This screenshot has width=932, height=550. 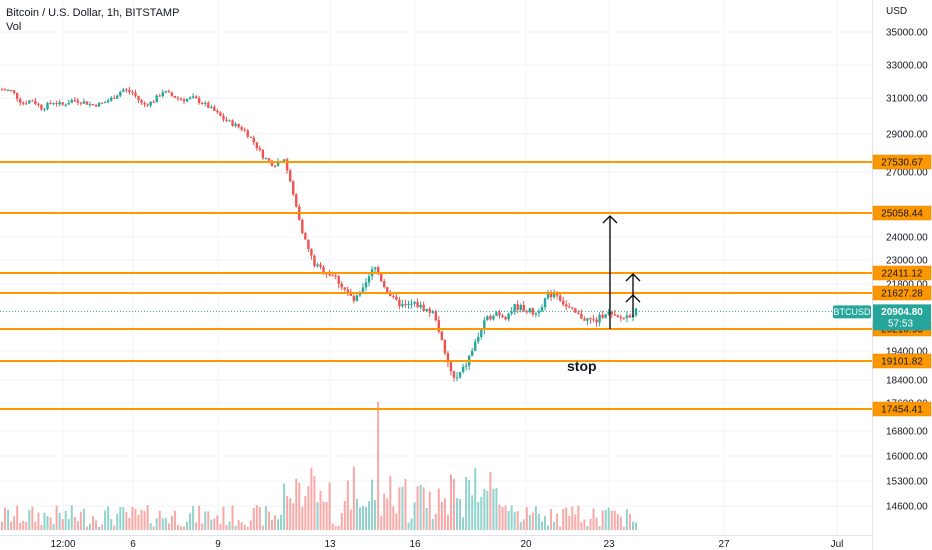 What do you see at coordinates (582, 366) in the screenshot?
I see `stop-annotation: stop` at bounding box center [582, 366].